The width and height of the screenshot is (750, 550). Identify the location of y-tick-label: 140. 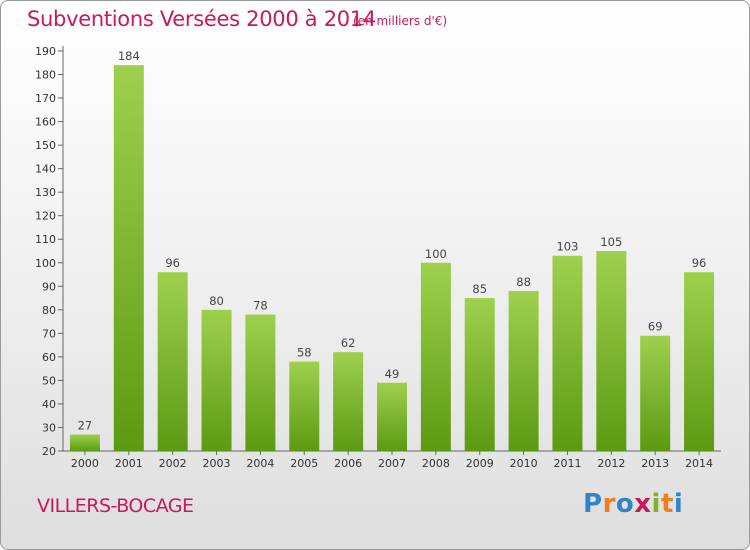
(45, 169).